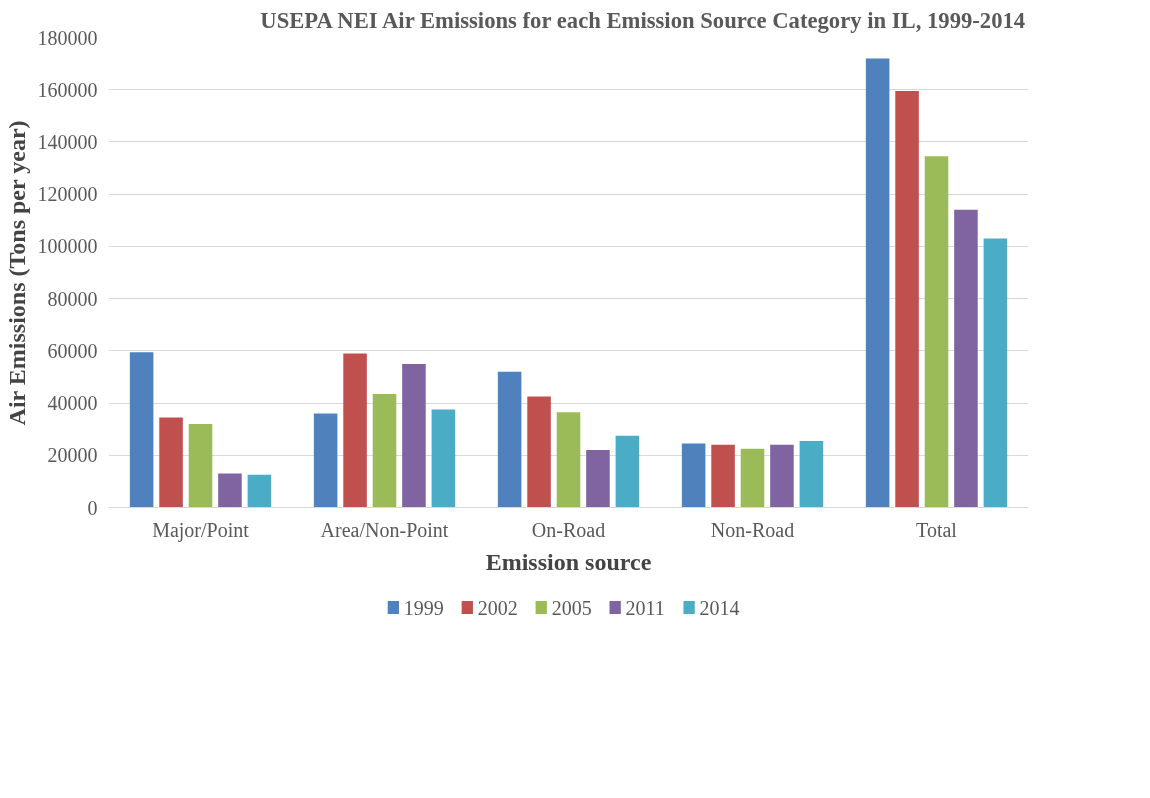 Image resolution: width=1150 pixels, height=798 pixels. I want to click on legend-label: 2011, so click(645, 607).